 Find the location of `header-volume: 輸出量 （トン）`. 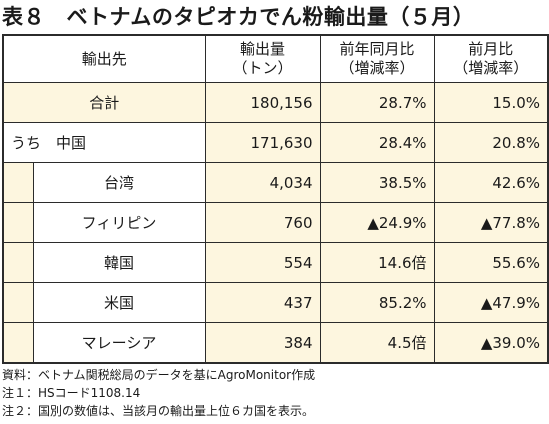

header-volume: 輸出量 （トン） is located at coordinates (262, 58).